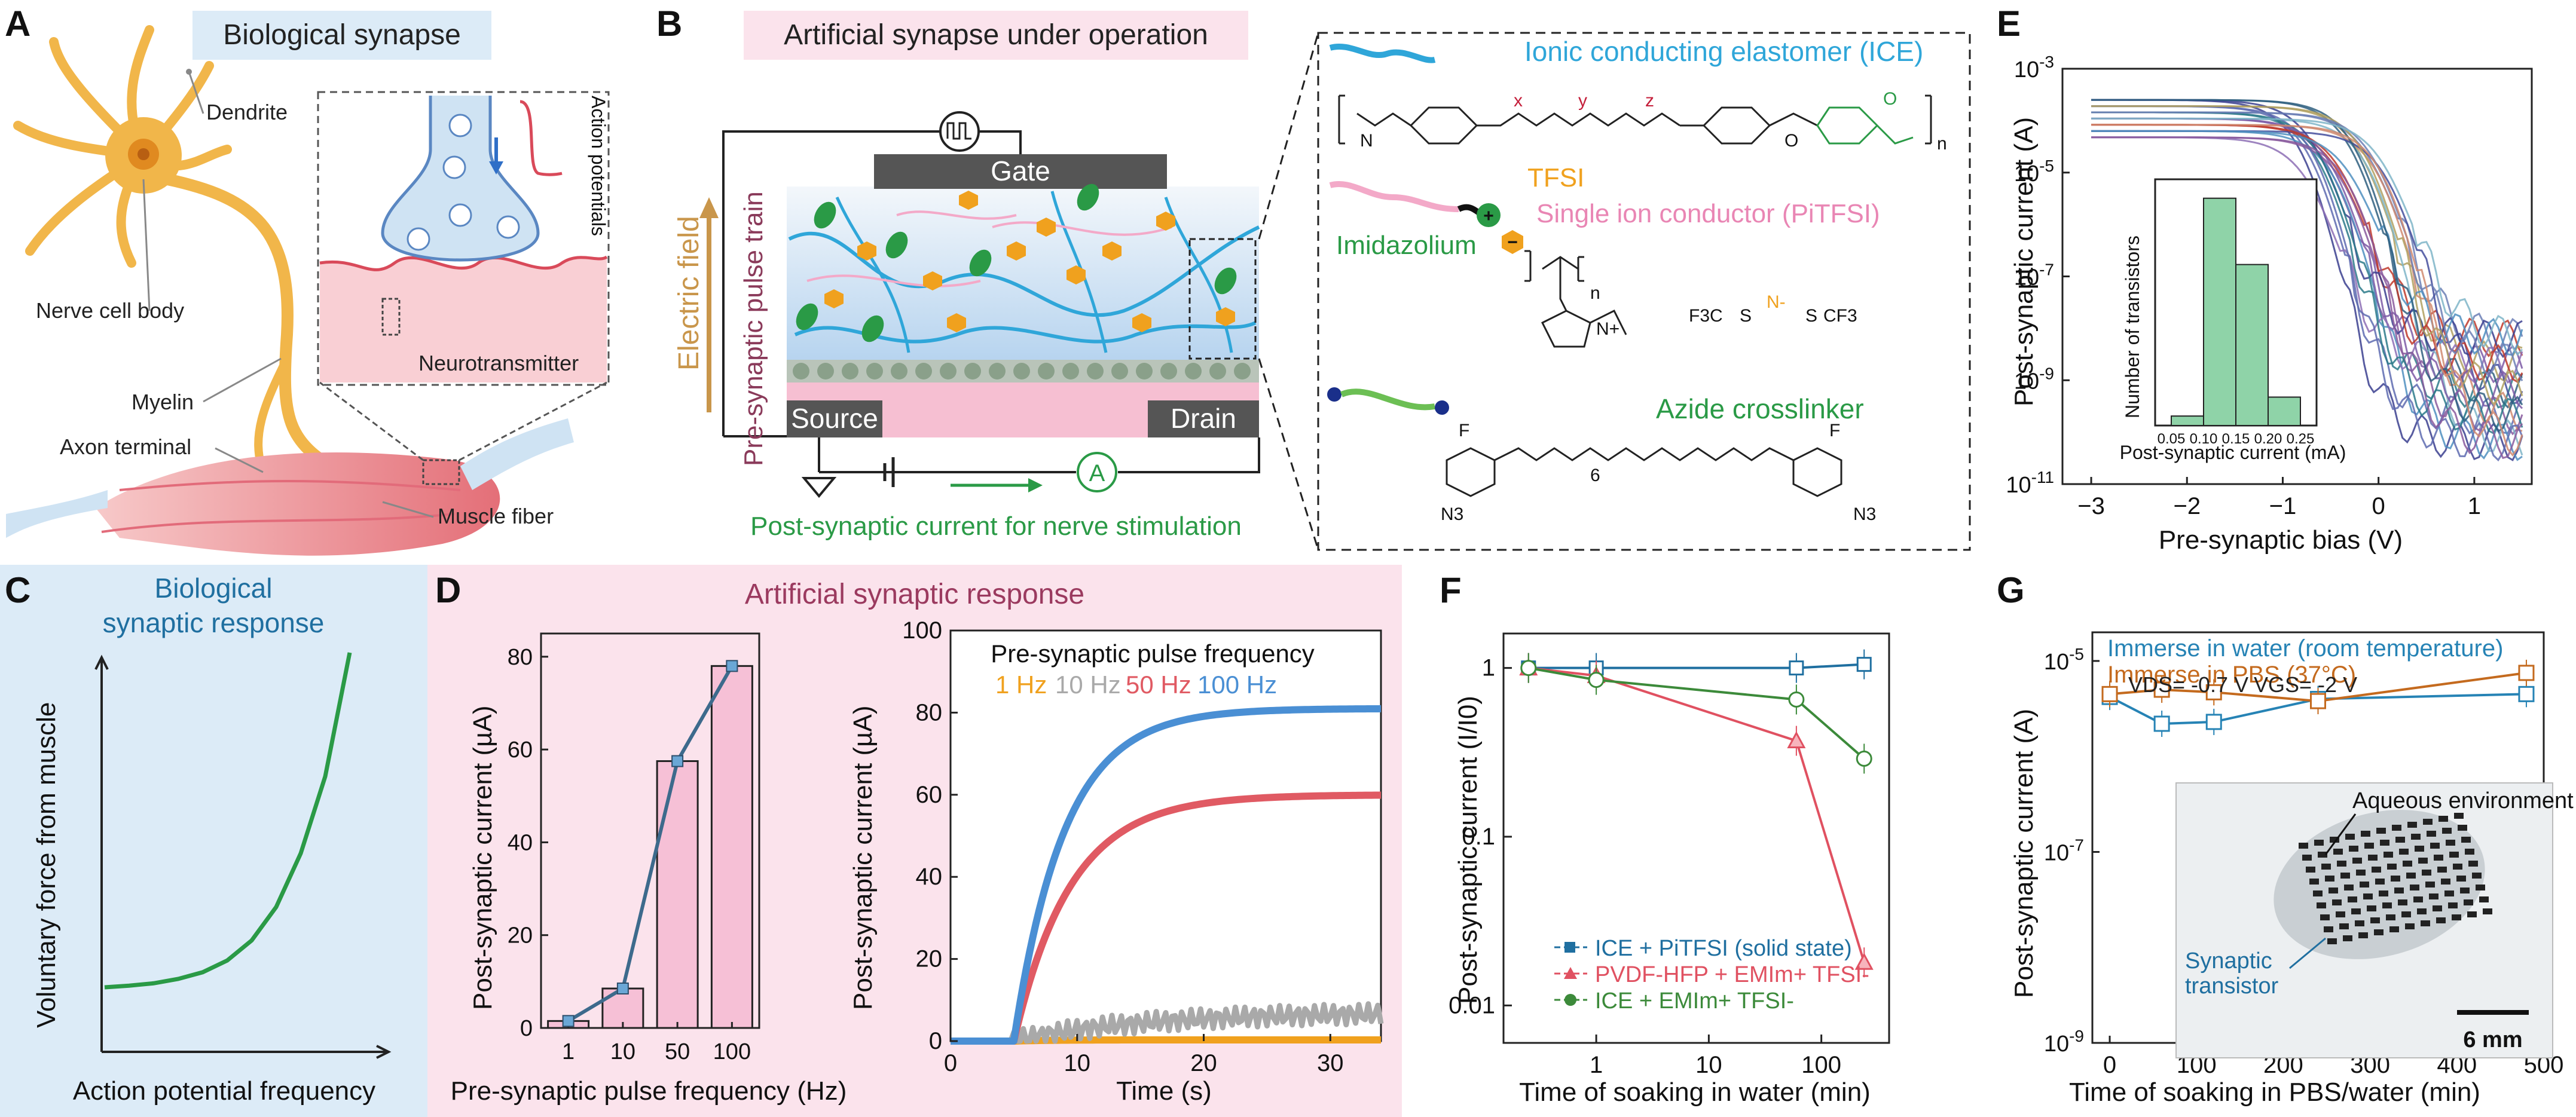  What do you see at coordinates (1097, 473) in the screenshot?
I see `ammeter-label: A` at bounding box center [1097, 473].